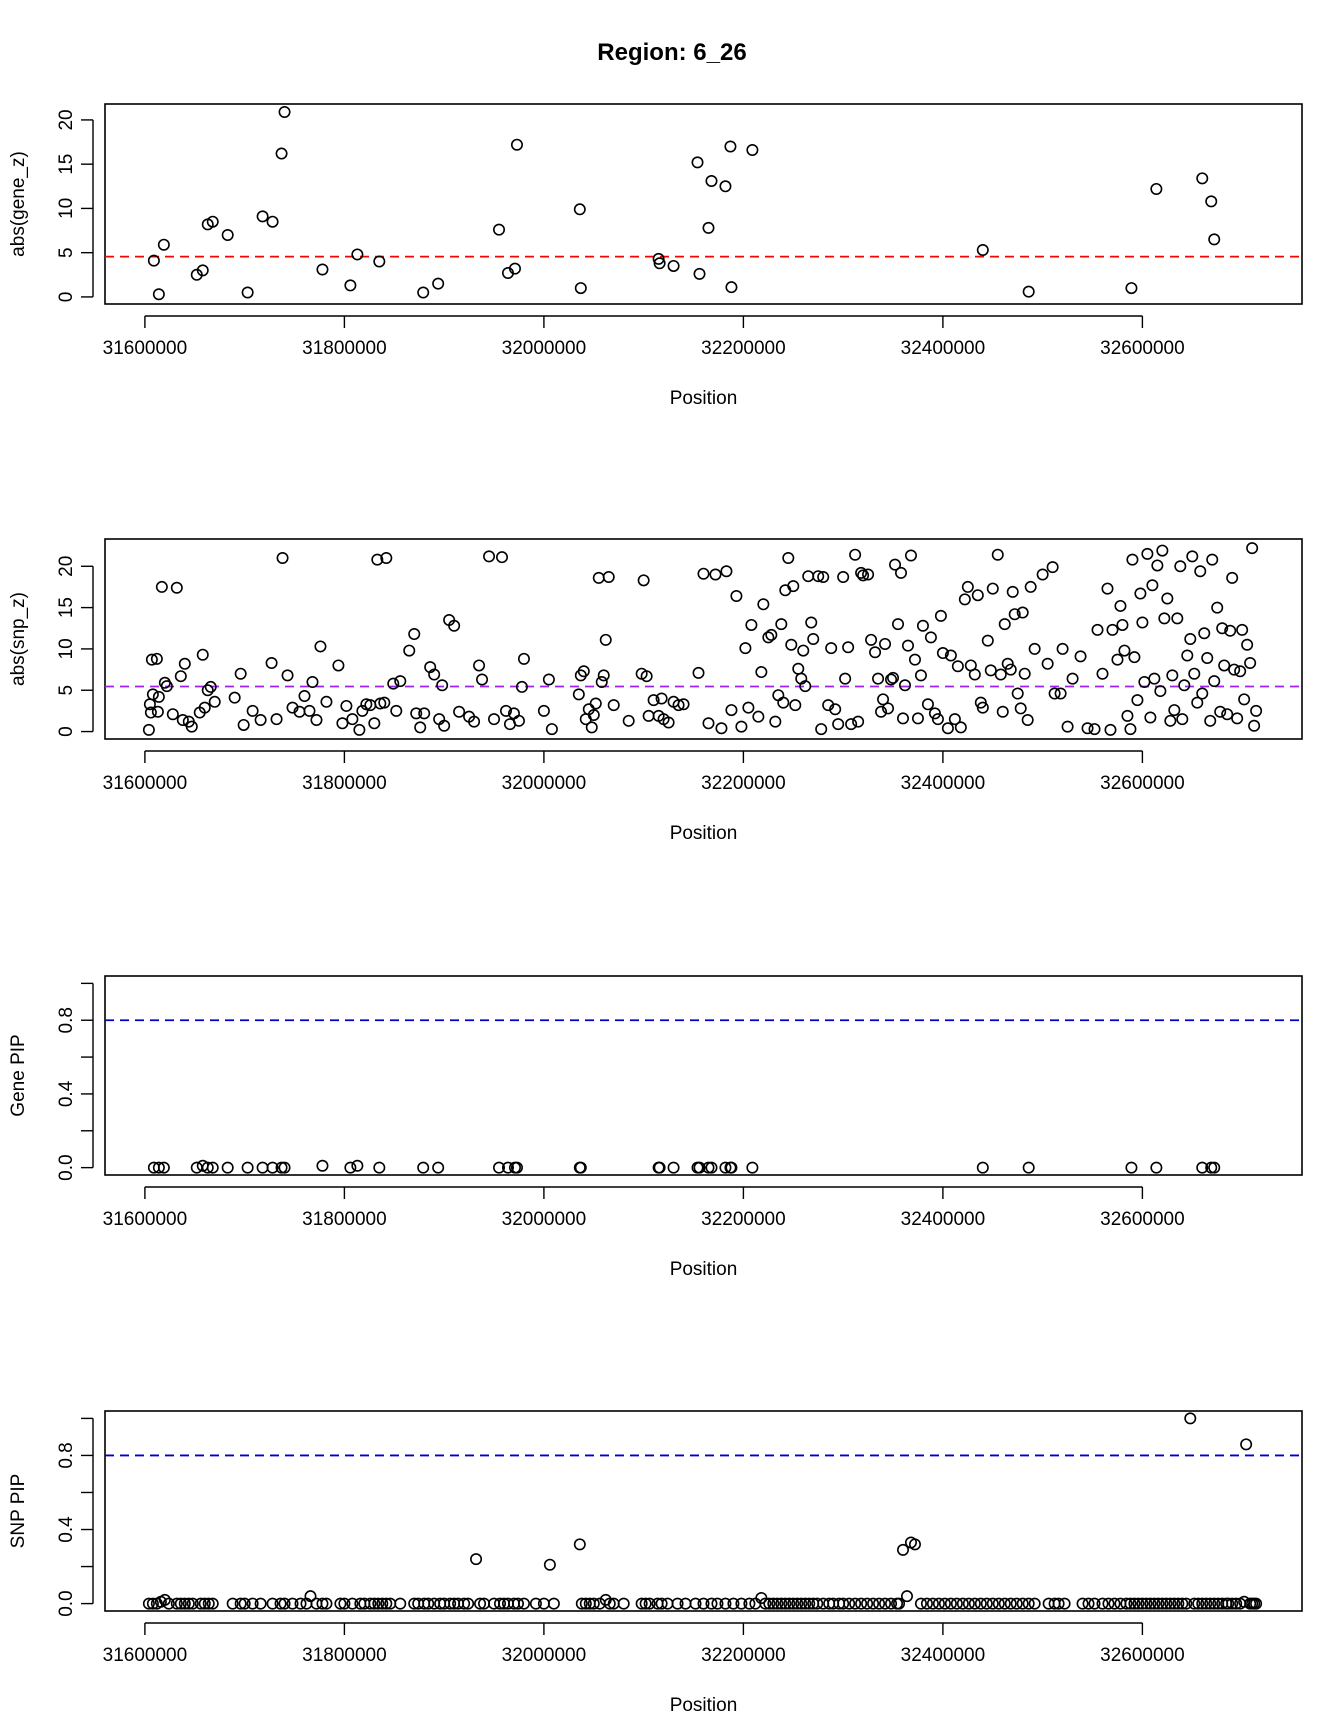 The height and width of the screenshot is (1728, 1344). I want to click on x-tick-label: 32000000, so click(544, 783).